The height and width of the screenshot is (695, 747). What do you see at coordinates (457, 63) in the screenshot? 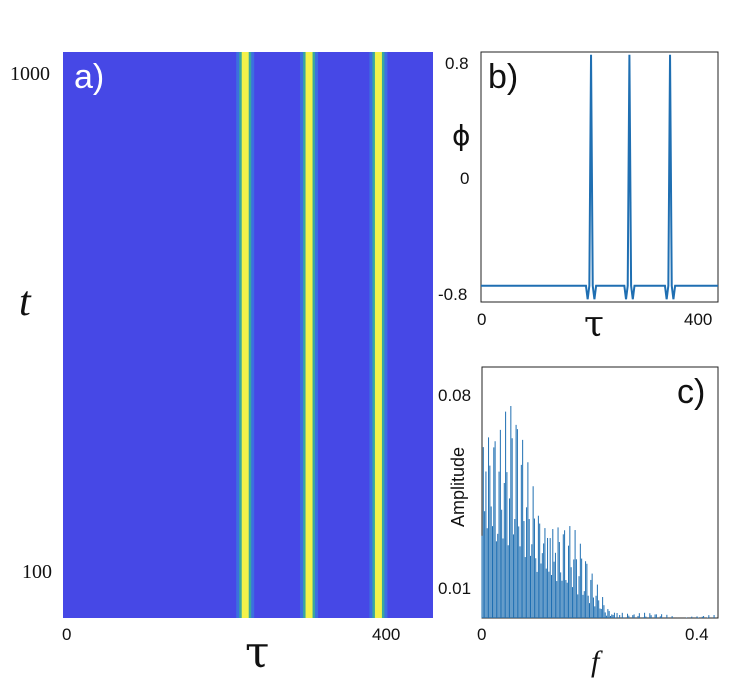
I see `phi-y-tick-0.8: 0.8` at bounding box center [457, 63].